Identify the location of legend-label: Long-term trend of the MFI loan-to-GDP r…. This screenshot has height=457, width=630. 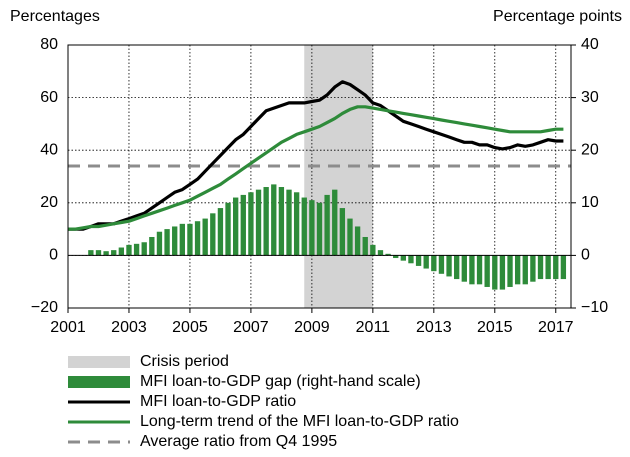
(299, 421).